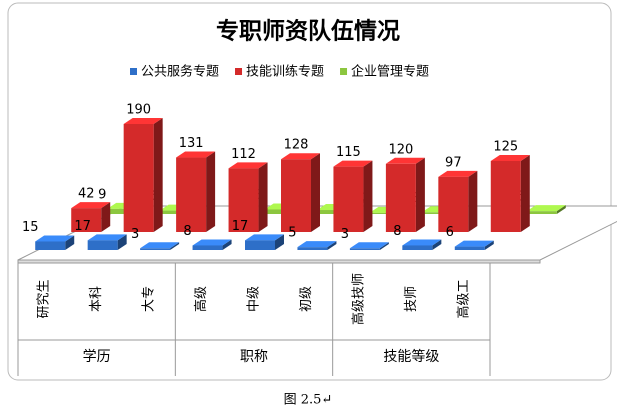 The width and height of the screenshot is (617, 416). What do you see at coordinates (243, 154) in the screenshot?
I see `data-label: 112` at bounding box center [243, 154].